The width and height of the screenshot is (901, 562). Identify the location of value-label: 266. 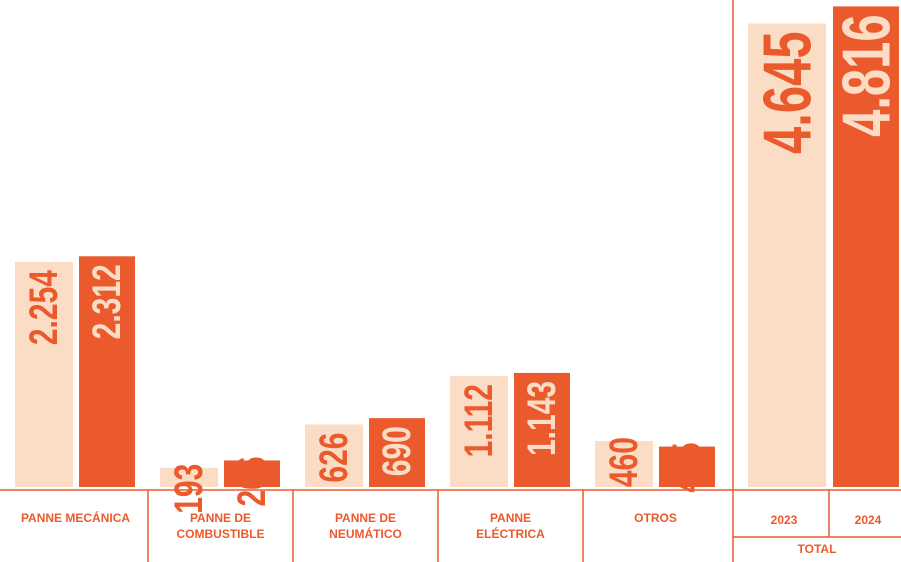
(252, 481).